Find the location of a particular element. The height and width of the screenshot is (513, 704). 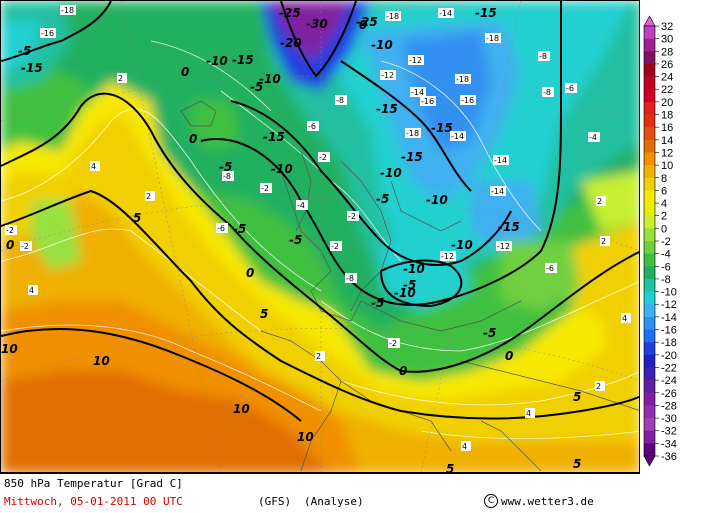

legend-label: -8 is located at coordinates (666, 280).